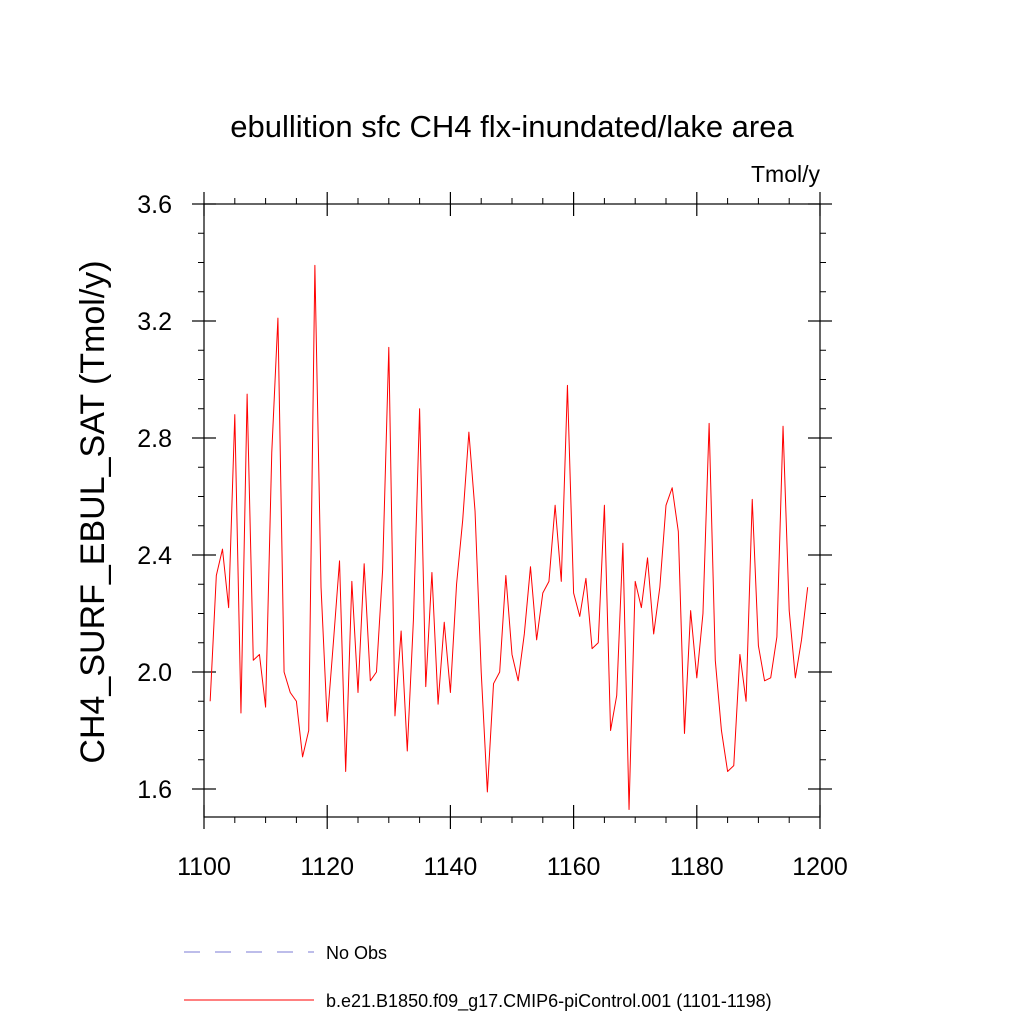 This screenshot has height=1029, width=1024. Describe the element at coordinates (786, 174) in the screenshot. I see `units-label: Tmol/y` at that location.